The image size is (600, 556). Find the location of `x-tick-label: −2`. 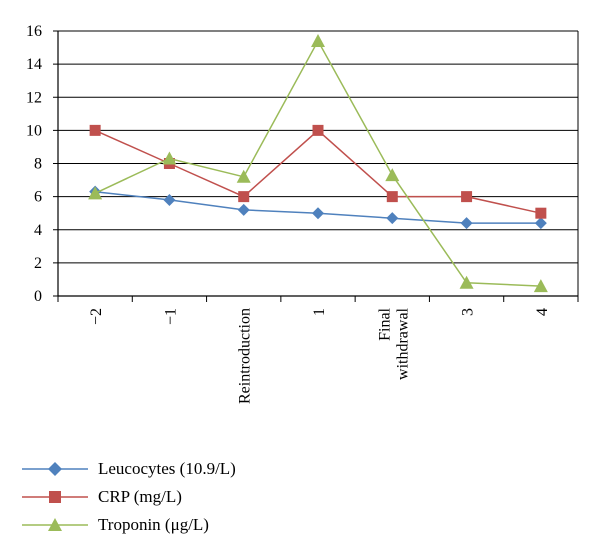

x-tick-label: −2 is located at coordinates (96, 316).